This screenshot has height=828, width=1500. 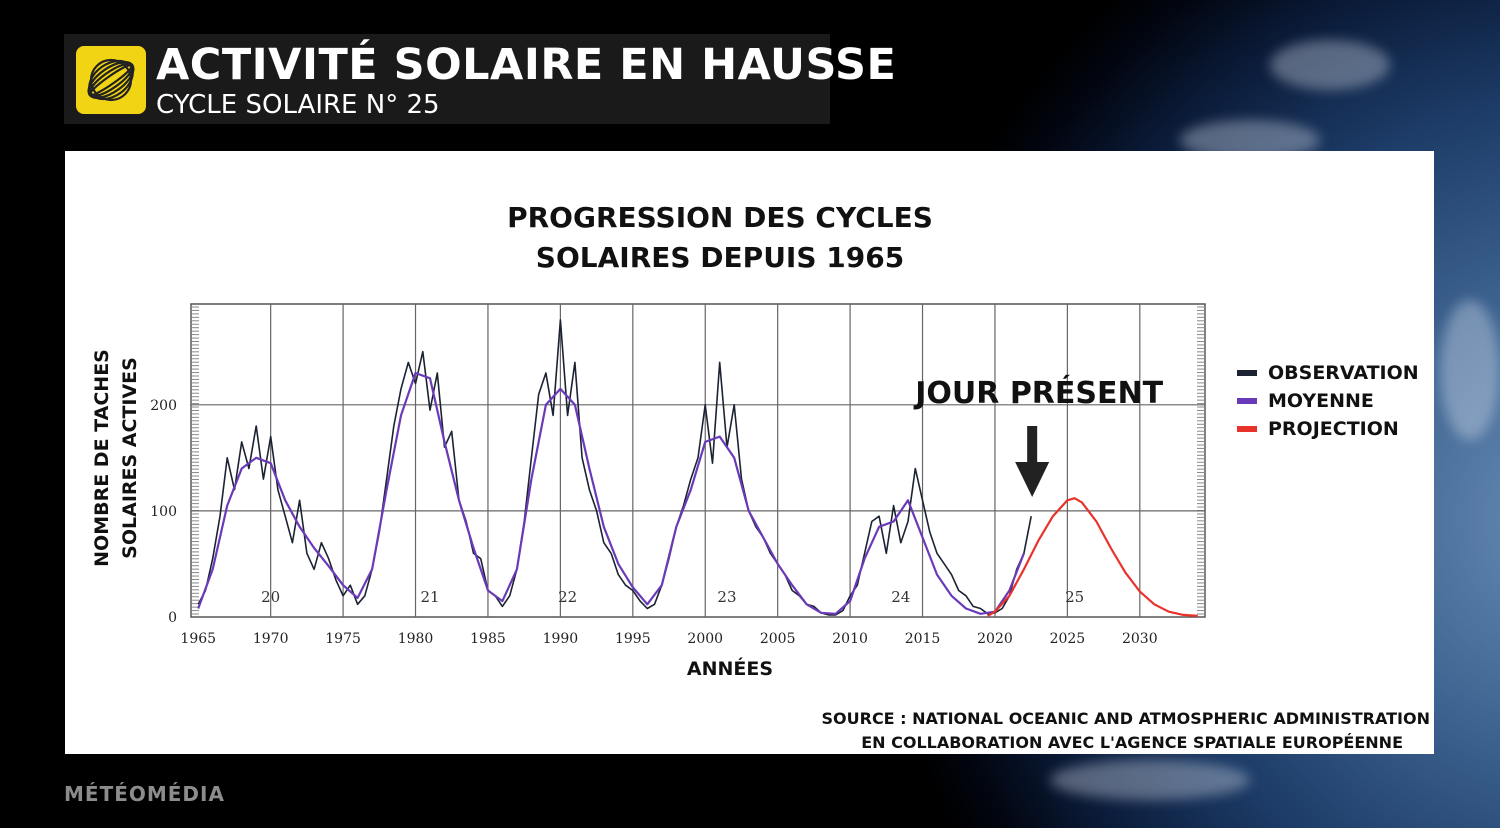 I want to click on brand-watermark: MÉTÉOMÉDIA, so click(x=144, y=794).